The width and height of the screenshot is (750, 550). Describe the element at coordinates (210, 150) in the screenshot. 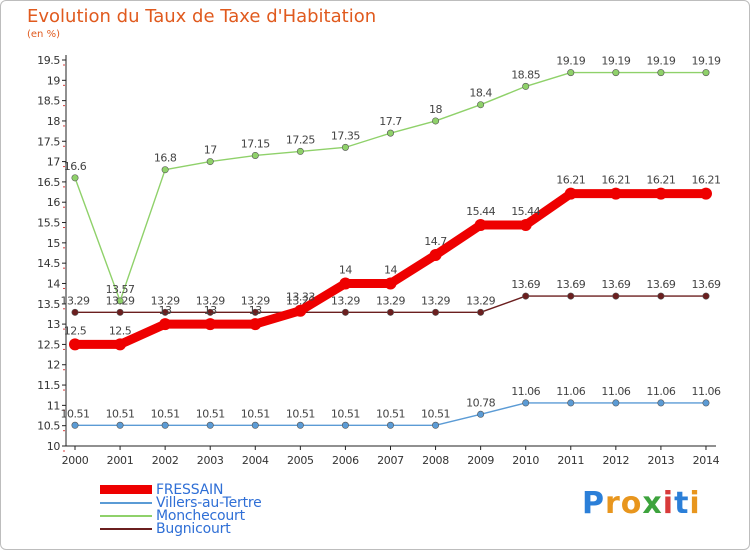

I see `data-label-monchecourt: 17` at that location.